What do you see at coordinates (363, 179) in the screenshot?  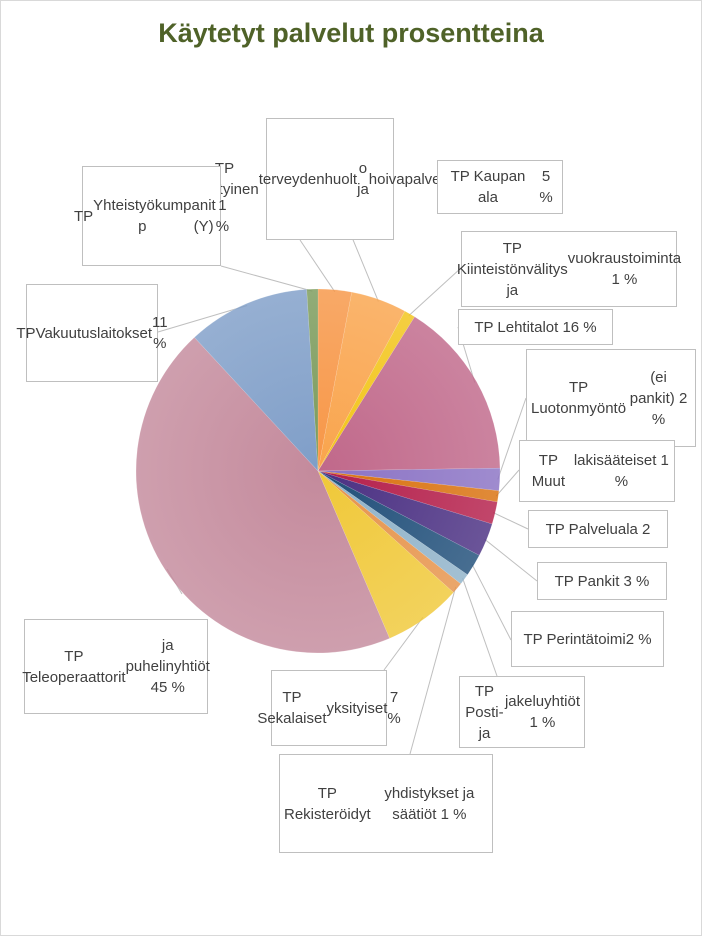 I see `label-yksityinen-line-3: o ja` at bounding box center [363, 179].